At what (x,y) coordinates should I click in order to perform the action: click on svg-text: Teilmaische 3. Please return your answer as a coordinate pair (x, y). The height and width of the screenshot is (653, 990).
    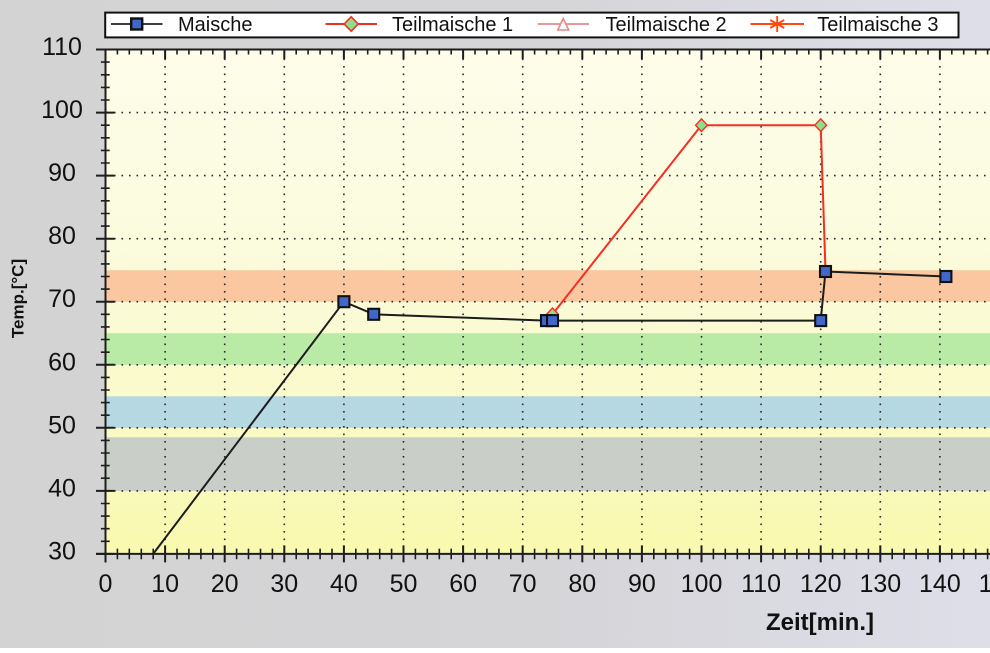
    Looking at the image, I should click on (877, 25).